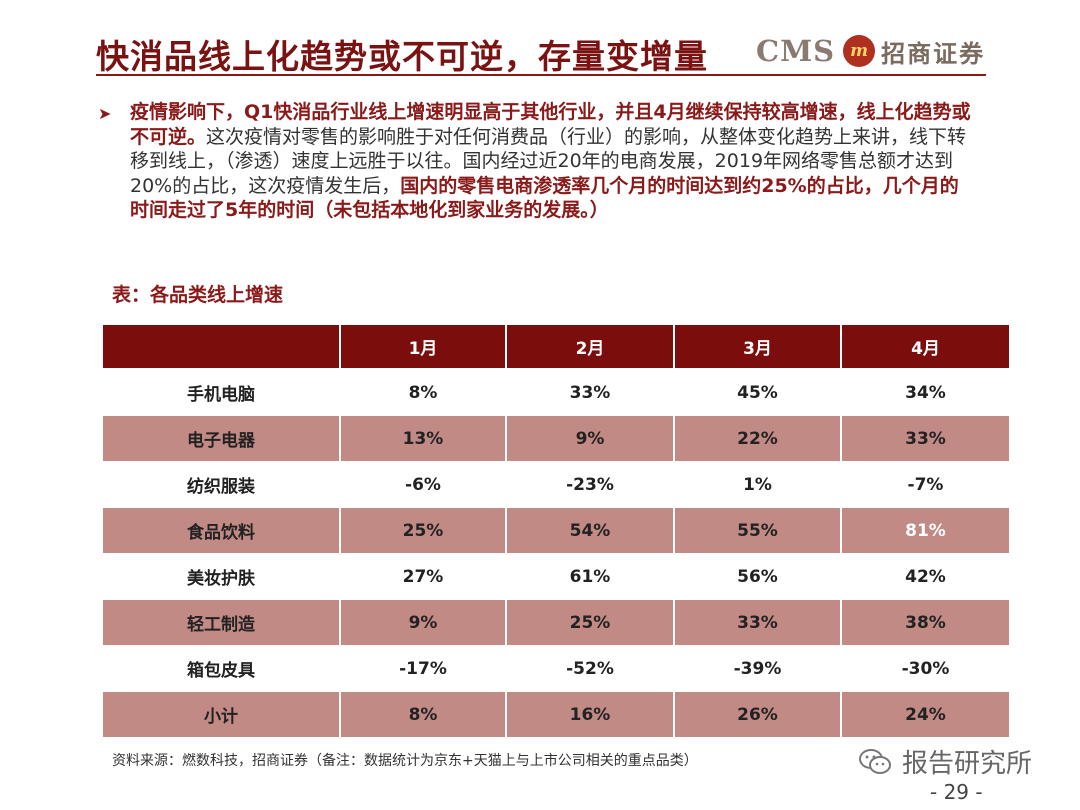 The width and height of the screenshot is (1080, 810). What do you see at coordinates (424, 438) in the screenshot?
I see `table-cell: 13%` at bounding box center [424, 438].